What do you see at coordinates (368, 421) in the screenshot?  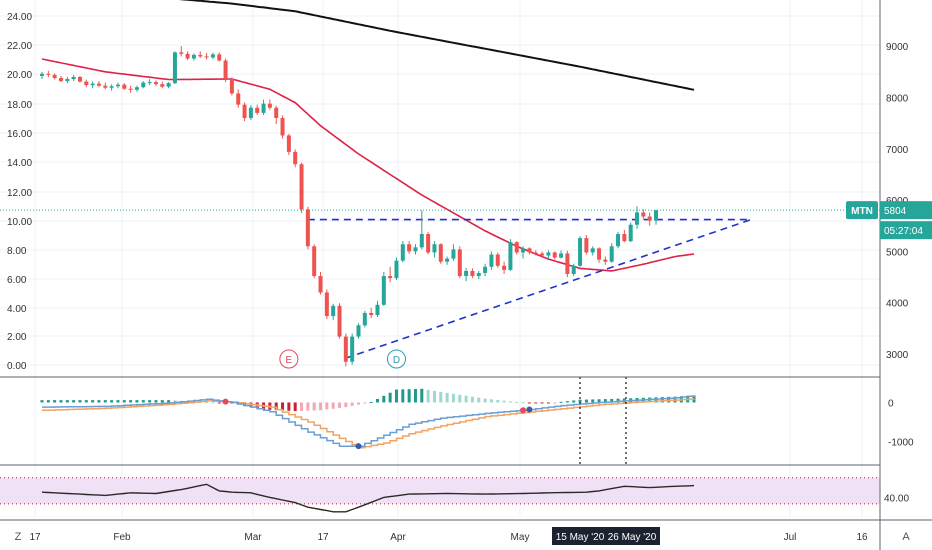 I see `macd-pane` at bounding box center [368, 421].